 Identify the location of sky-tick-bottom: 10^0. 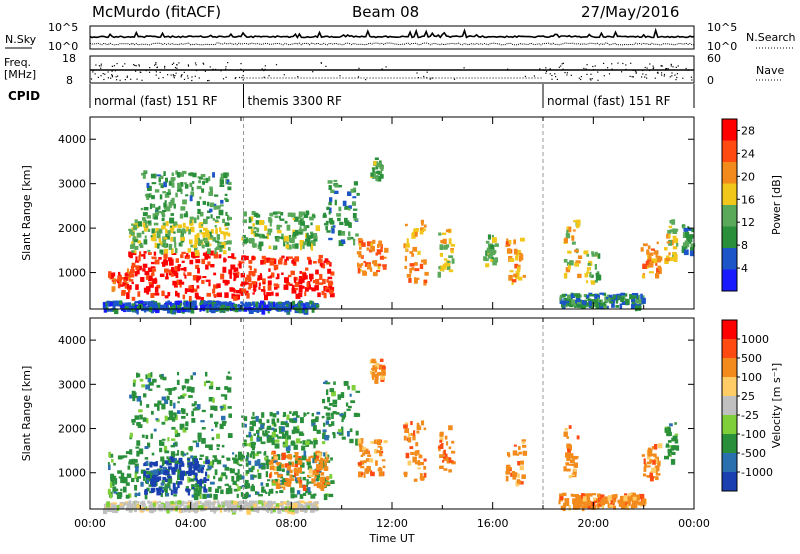
(63, 46).